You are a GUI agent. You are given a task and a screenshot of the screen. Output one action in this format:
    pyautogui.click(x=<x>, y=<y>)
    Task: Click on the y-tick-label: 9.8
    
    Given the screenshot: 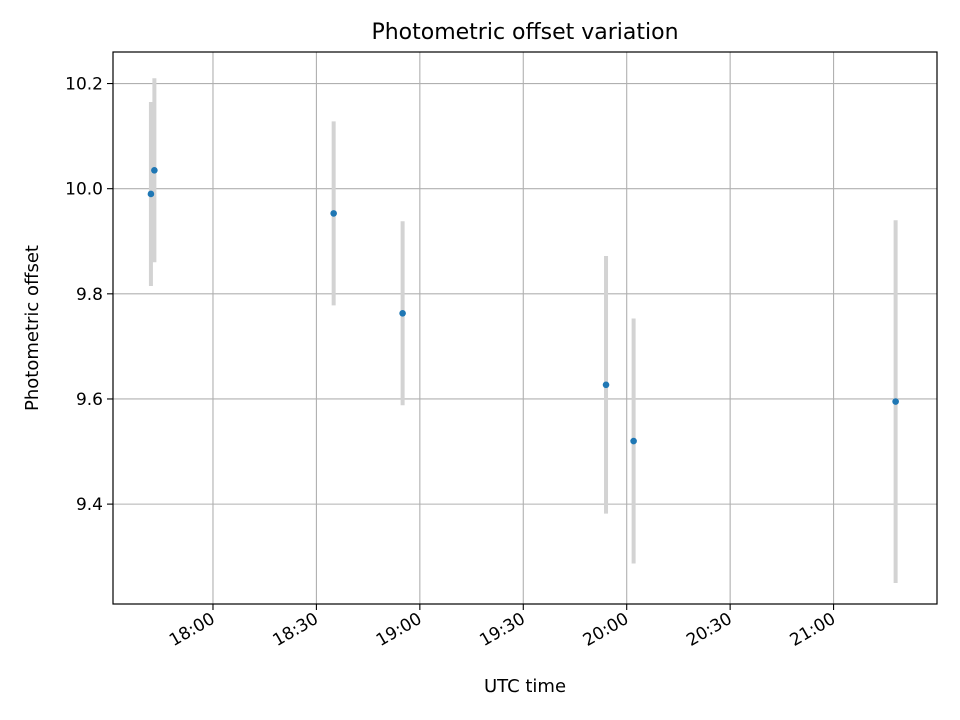 What is the action you would take?
    pyautogui.click(x=89, y=295)
    